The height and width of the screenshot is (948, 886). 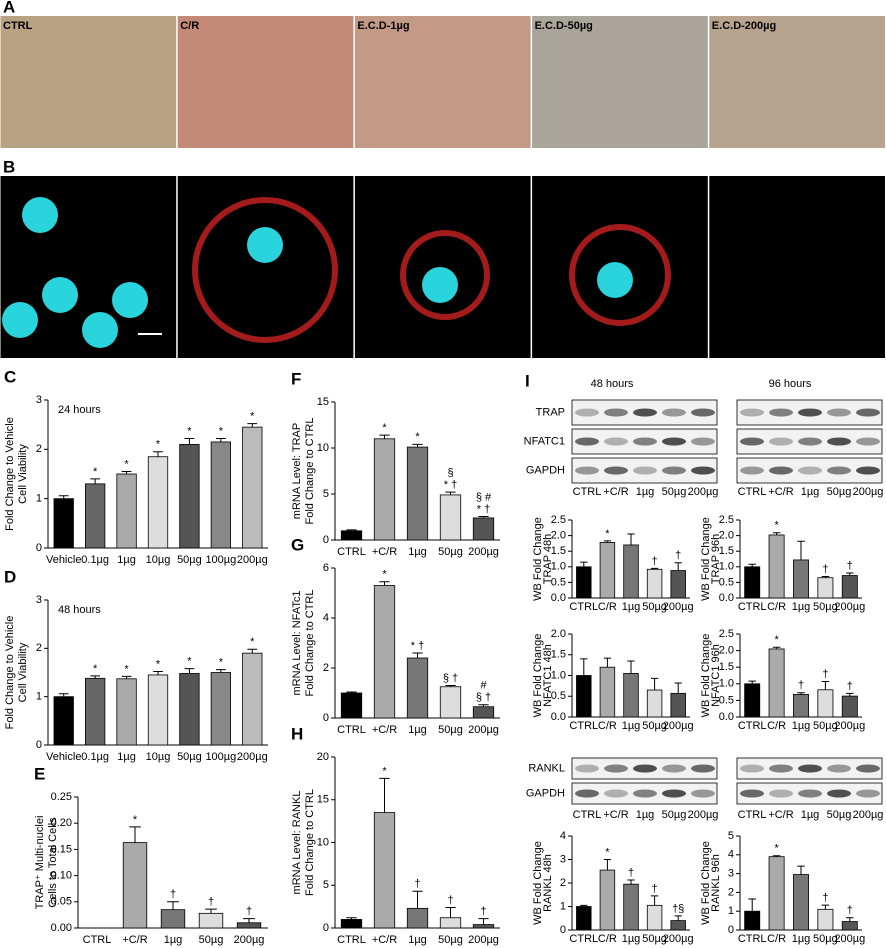 I want to click on y-tick-label: 0.0, so click(x=726, y=717).